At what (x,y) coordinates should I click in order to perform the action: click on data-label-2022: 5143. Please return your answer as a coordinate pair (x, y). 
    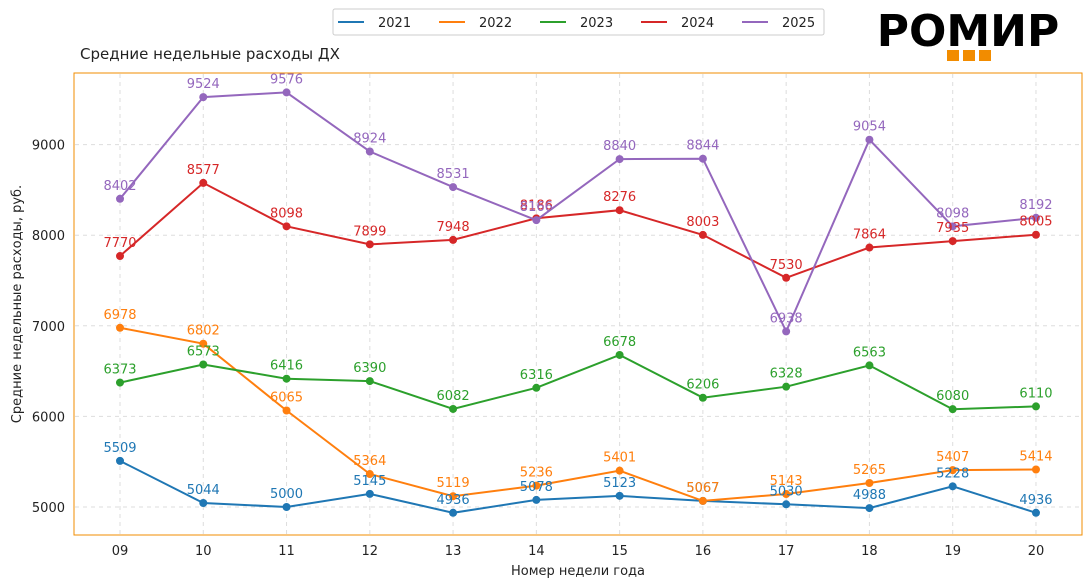
    Looking at the image, I should click on (786, 481).